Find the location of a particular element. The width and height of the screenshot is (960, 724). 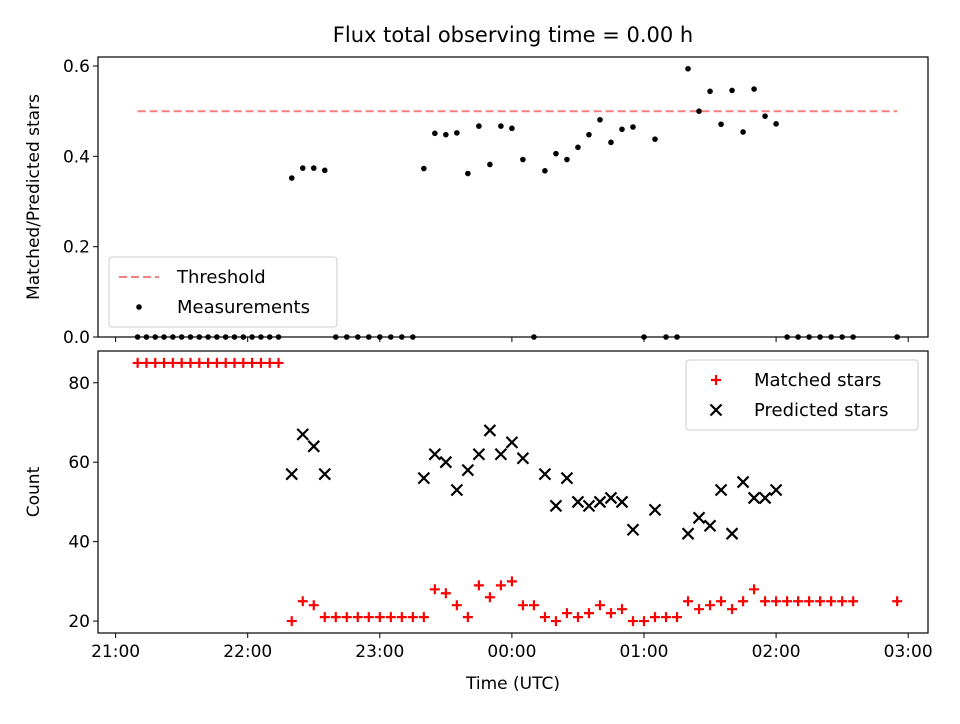

y-tick-label: 0.4 is located at coordinates (76, 157).